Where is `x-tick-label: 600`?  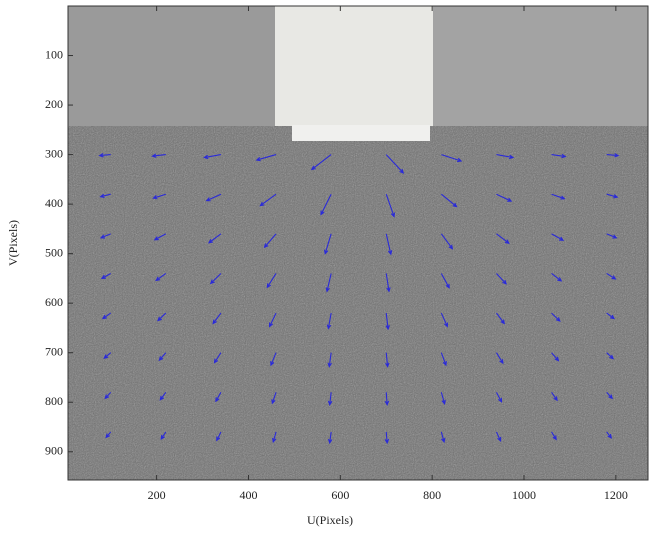
x-tick-label: 600 is located at coordinates (340, 495).